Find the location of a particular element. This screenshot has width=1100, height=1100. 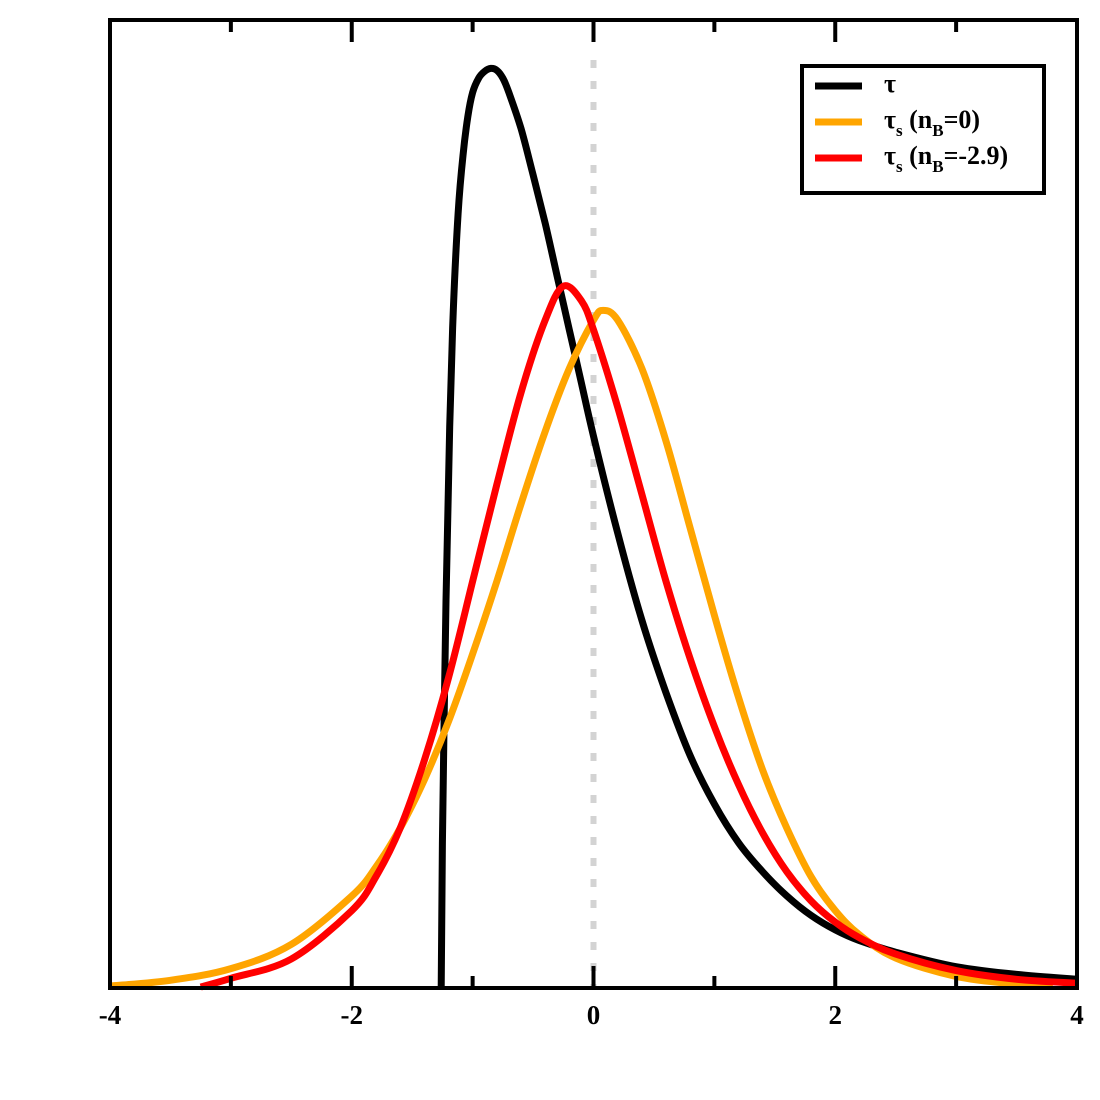

legend-label-tau: τ is located at coordinates (890, 83).